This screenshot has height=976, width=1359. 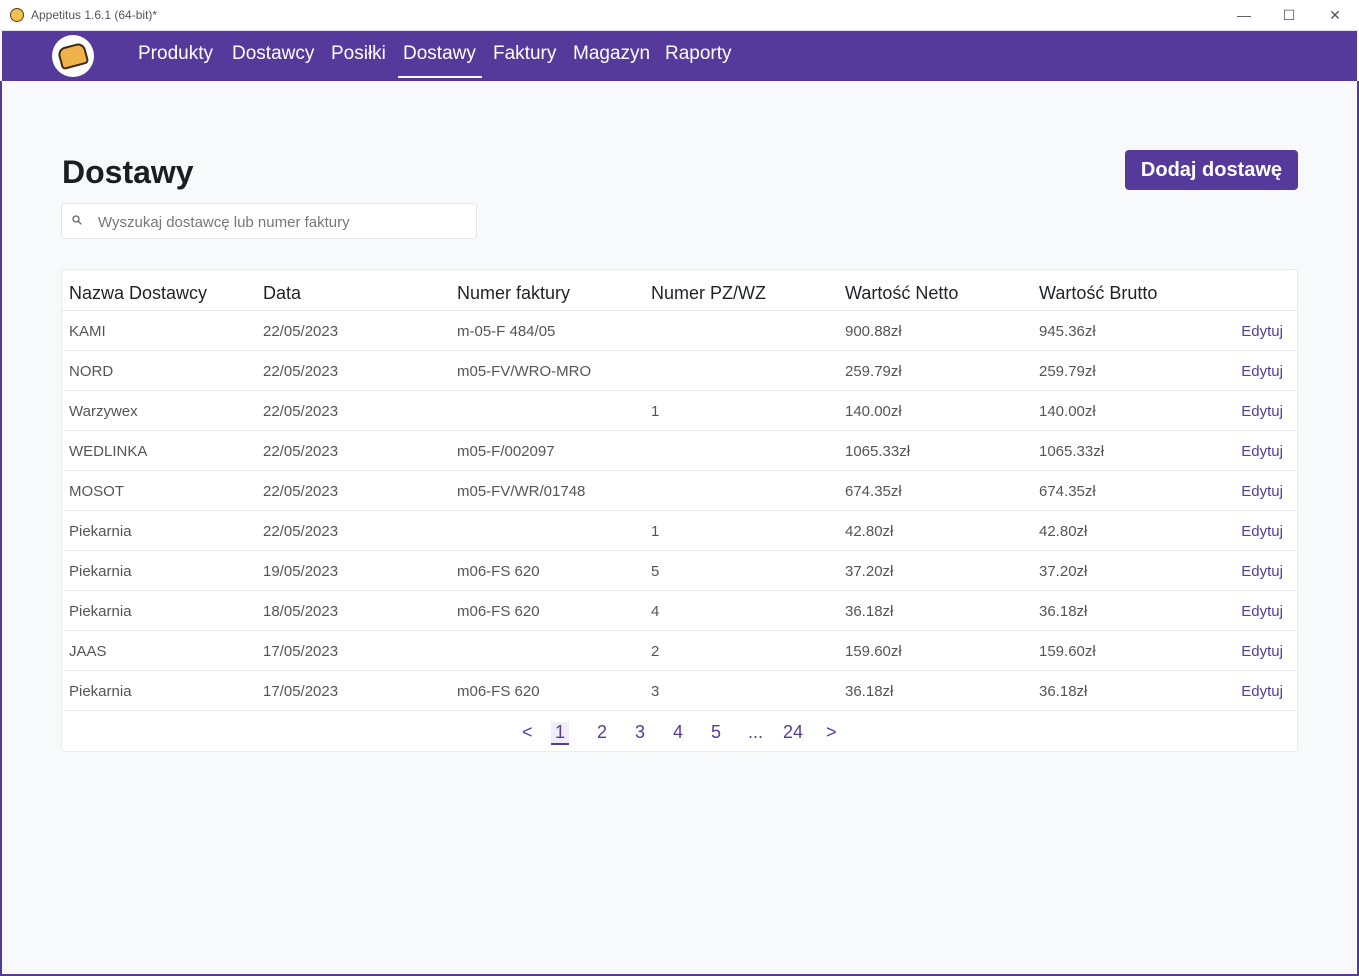 What do you see at coordinates (1067, 411) in the screenshot?
I see `cell-gross: 140.00zł` at bounding box center [1067, 411].